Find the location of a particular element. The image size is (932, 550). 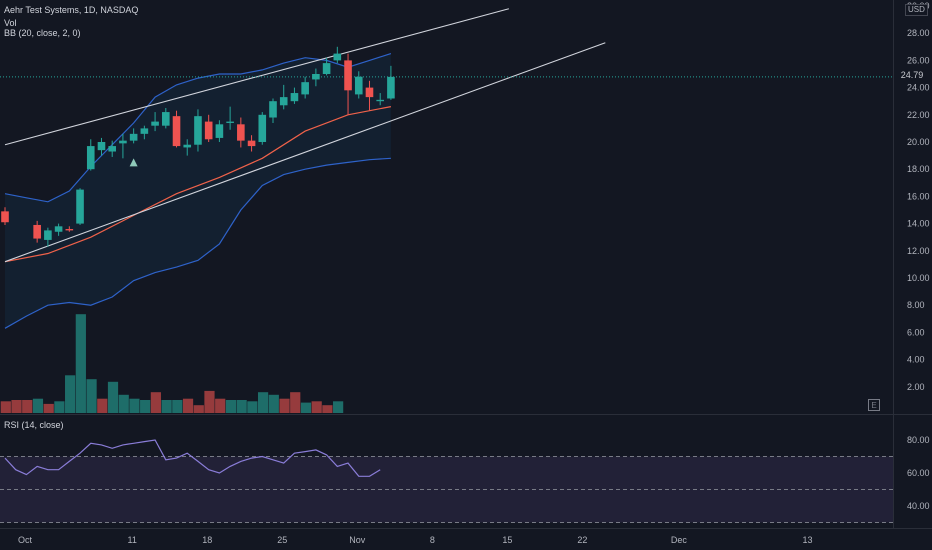

price-tick-label: 8.00 is located at coordinates (916, 305).